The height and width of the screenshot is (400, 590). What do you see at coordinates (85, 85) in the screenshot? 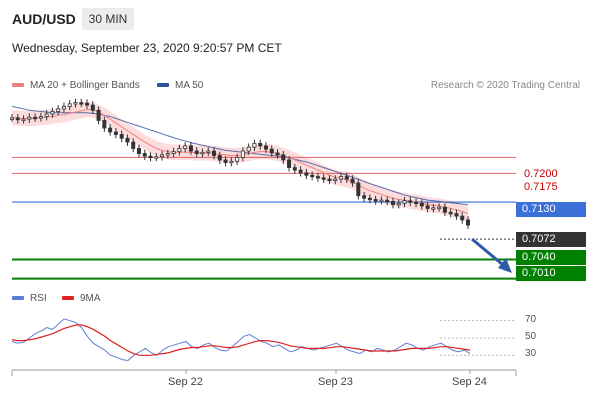
I see `legend-ma20-label: MA 20 + Bollinger Bands` at bounding box center [85, 85].